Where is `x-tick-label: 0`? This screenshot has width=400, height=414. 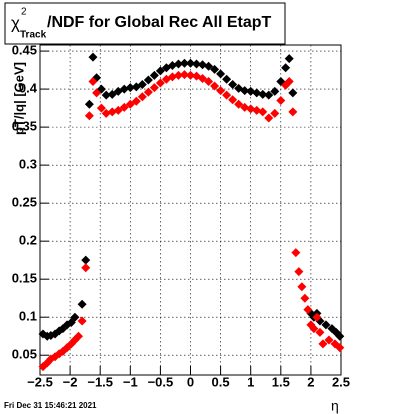
x-tick-label: 0 is located at coordinates (190, 381).